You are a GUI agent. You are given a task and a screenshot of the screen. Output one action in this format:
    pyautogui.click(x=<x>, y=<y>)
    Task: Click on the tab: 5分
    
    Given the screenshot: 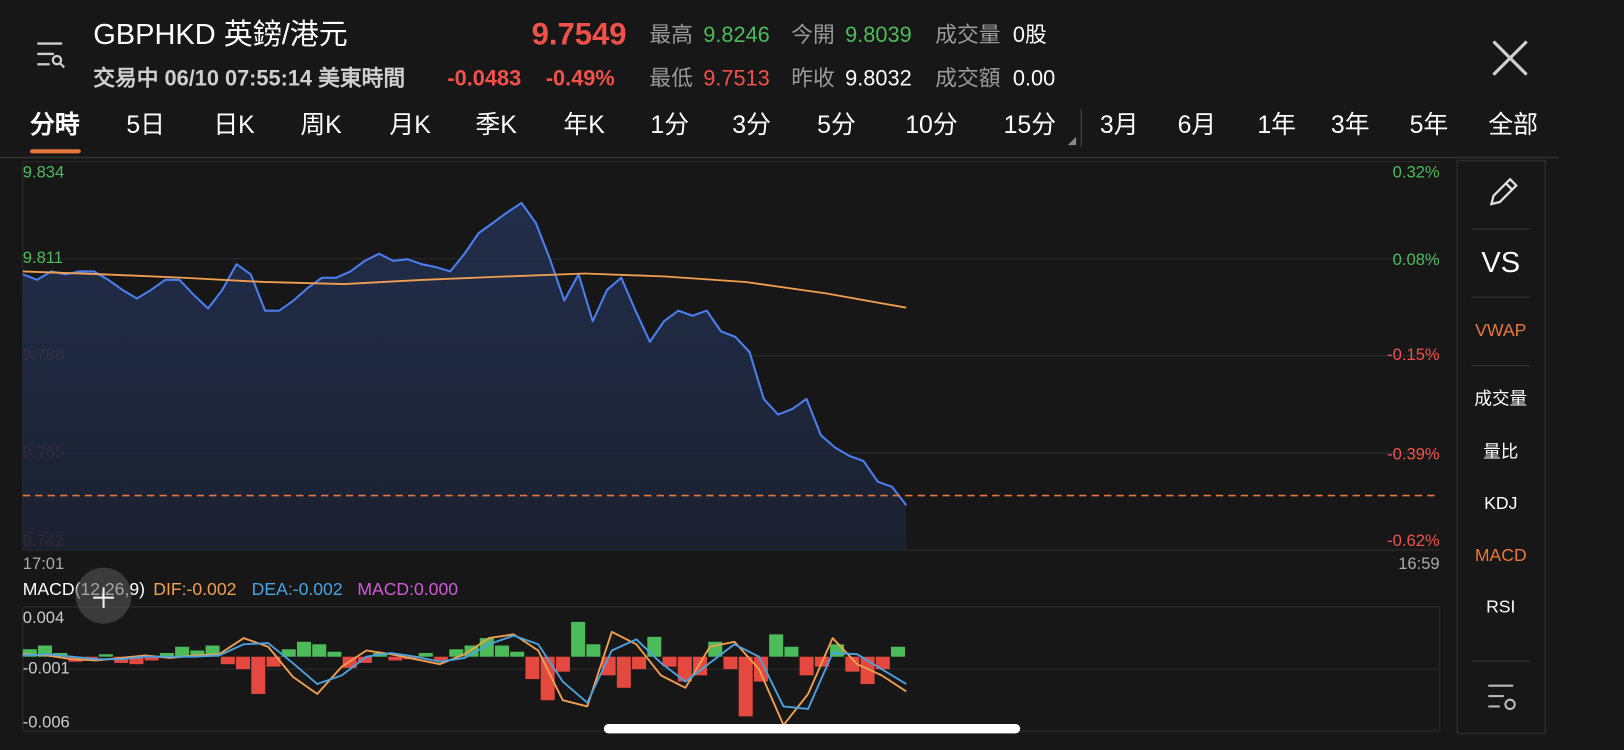 What is the action you would take?
    pyautogui.click(x=836, y=125)
    